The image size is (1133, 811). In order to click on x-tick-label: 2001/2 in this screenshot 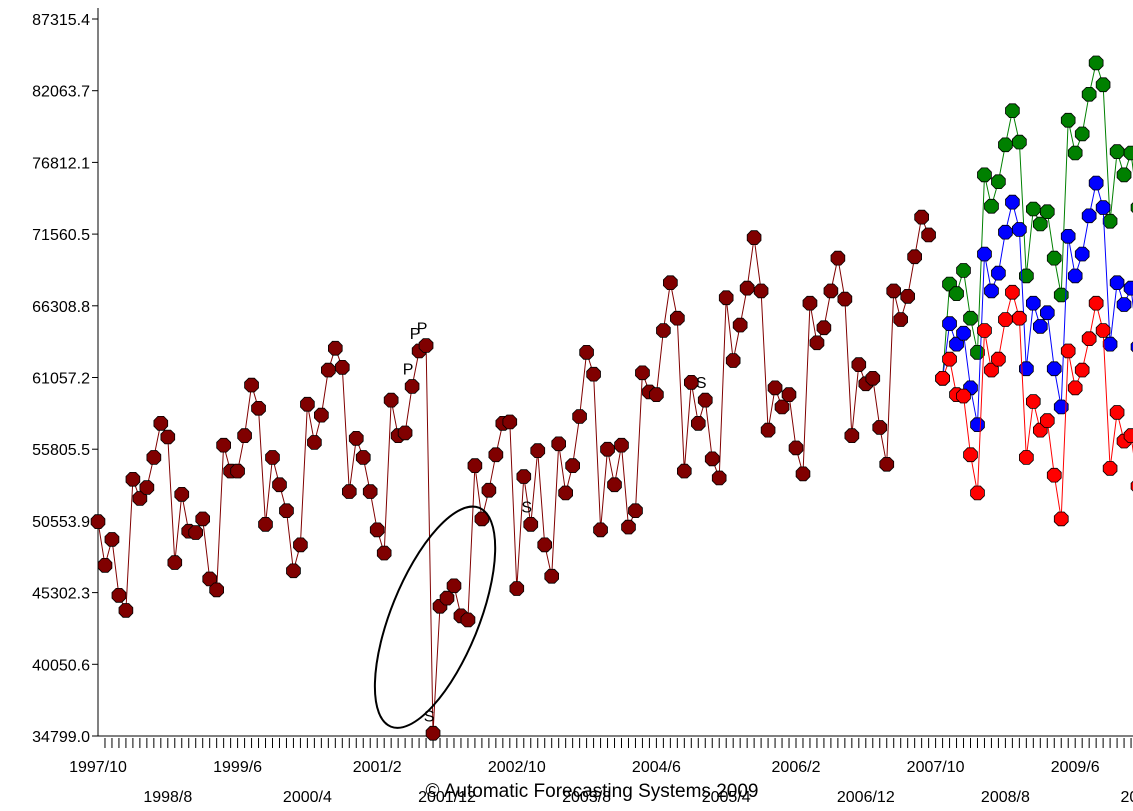, I will do `click(377, 767)`.